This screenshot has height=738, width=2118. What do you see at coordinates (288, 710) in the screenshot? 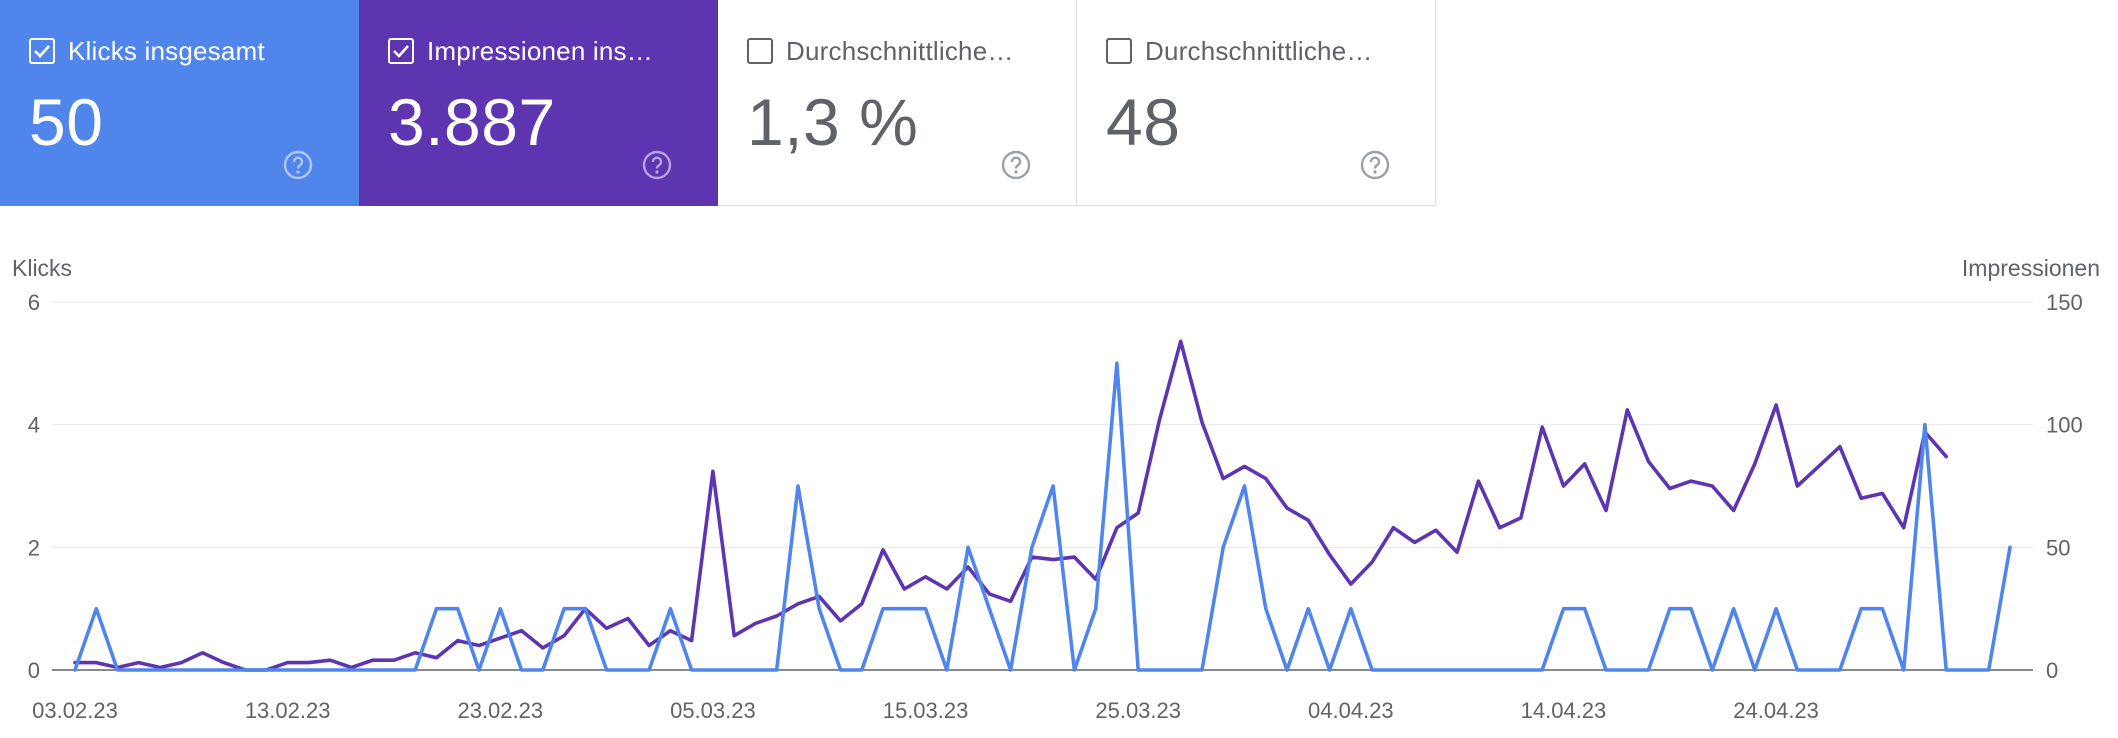
I see `x-tick-label: 13.02.23` at bounding box center [288, 710].